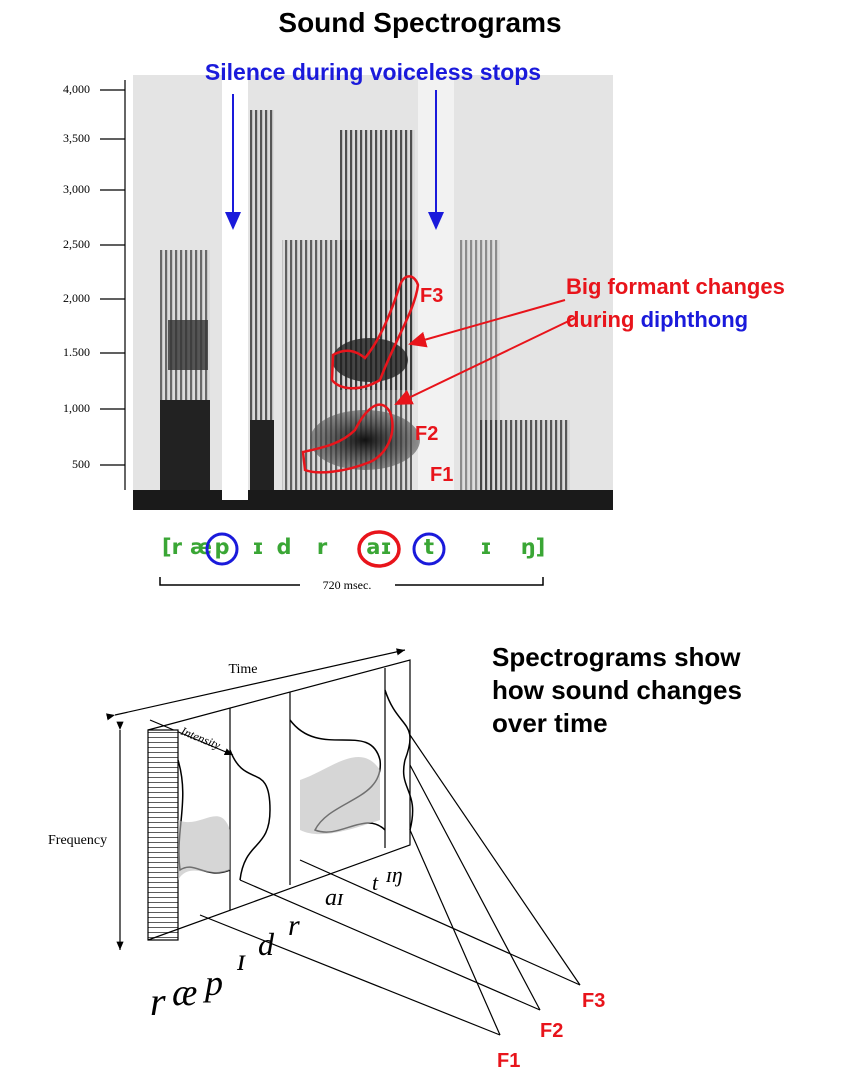 The height and width of the screenshot is (1088, 842). Describe the element at coordinates (76, 138) in the screenshot. I see `frequency-label: 3,500` at that location.